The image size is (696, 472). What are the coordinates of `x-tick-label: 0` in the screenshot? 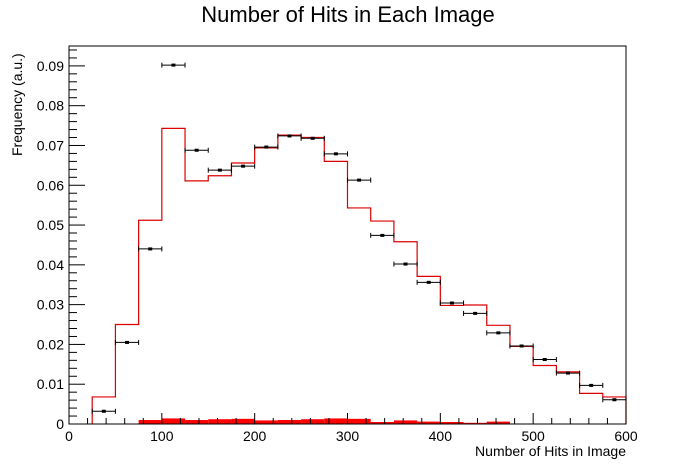 It's located at (69, 436).